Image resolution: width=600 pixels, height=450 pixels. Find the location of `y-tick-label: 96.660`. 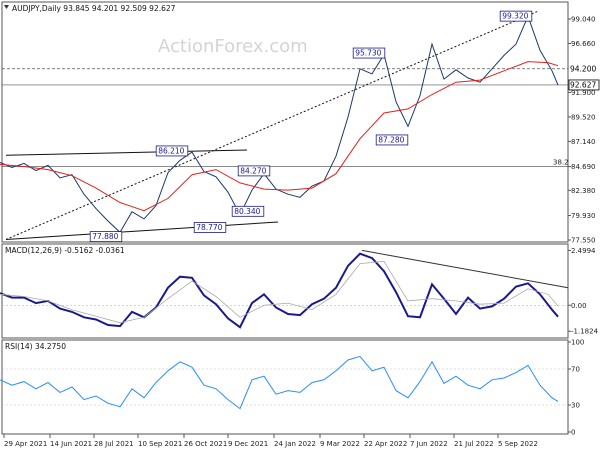

y-tick-label: 96.660 is located at coordinates (583, 44).